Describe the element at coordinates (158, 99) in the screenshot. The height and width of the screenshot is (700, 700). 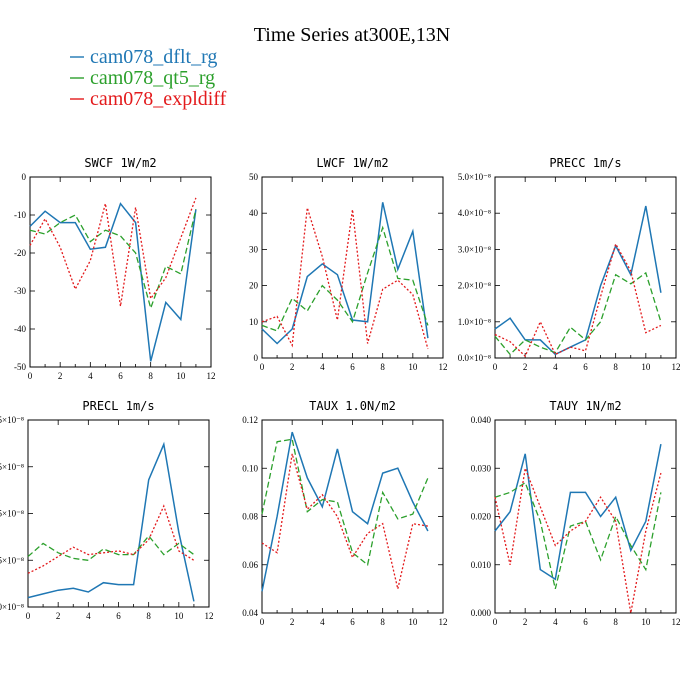
I see `legend-label-2: cam078_expldiff` at that location.